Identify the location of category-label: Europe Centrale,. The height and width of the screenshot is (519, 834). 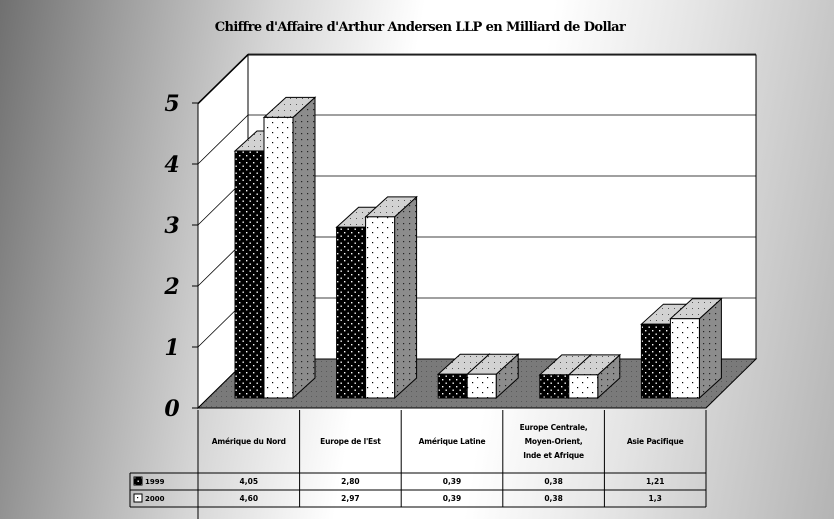
(554, 427).